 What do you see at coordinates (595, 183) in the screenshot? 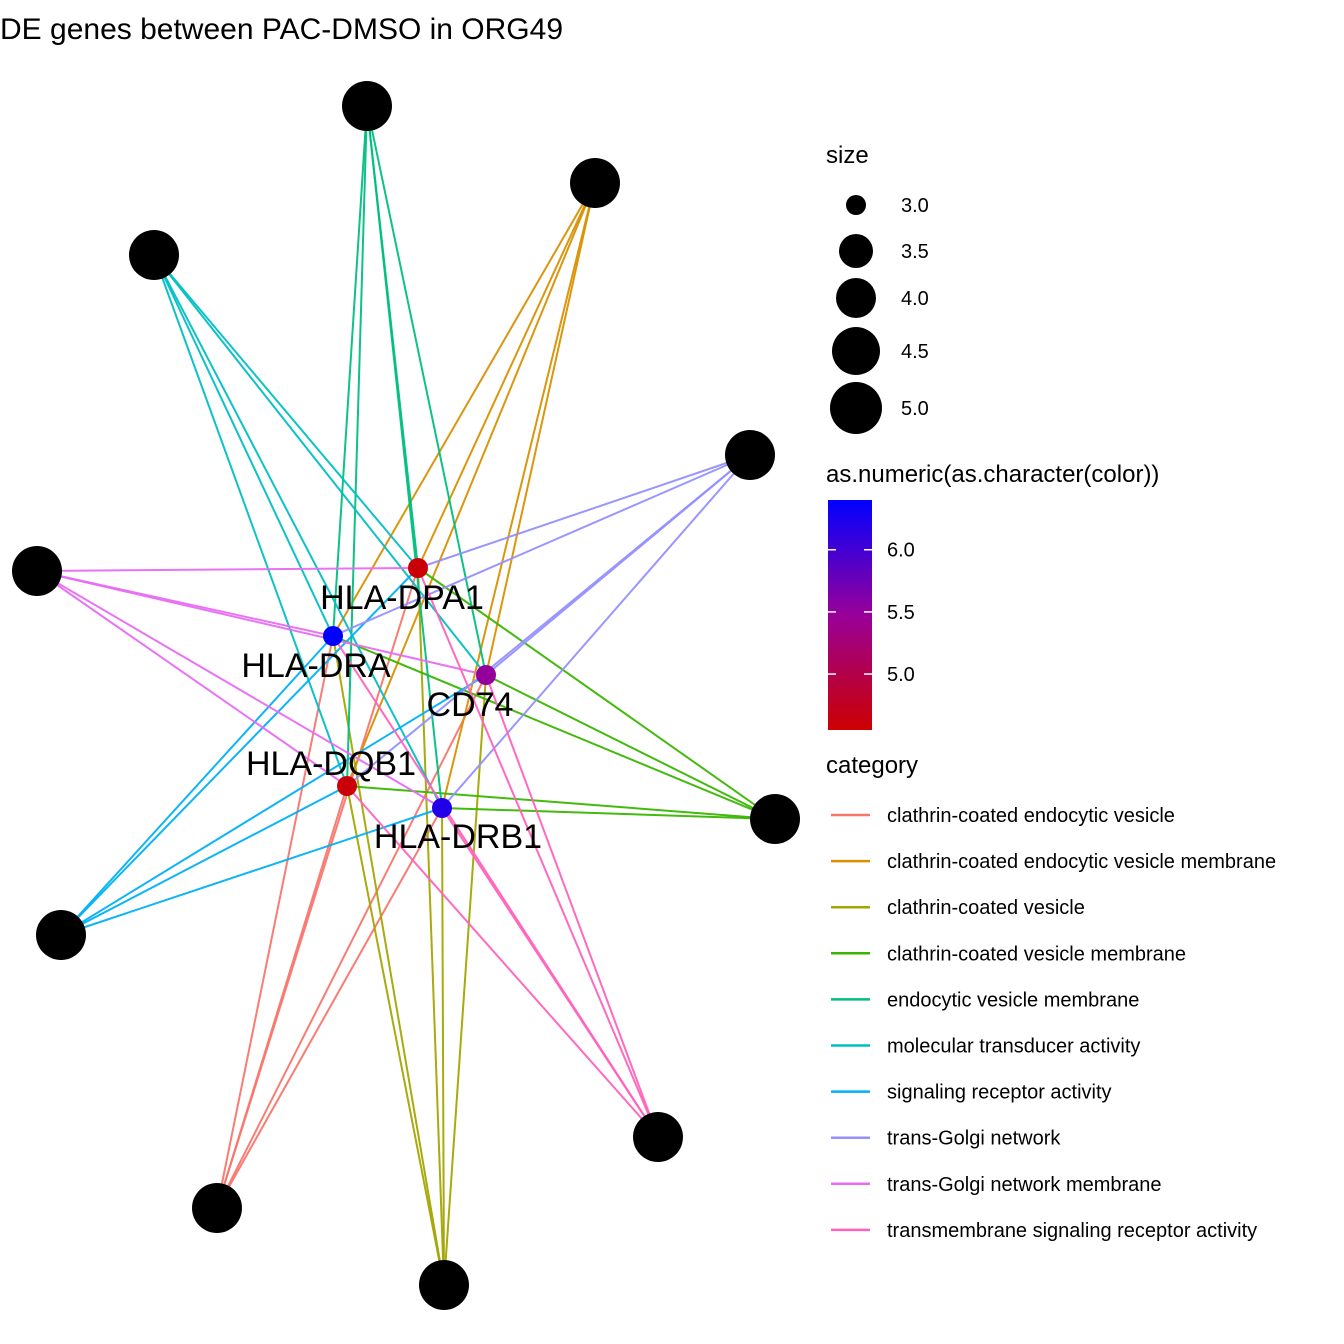
I see `category-node-clathrin-coated-endocytic-vesicle-membrane` at bounding box center [595, 183].